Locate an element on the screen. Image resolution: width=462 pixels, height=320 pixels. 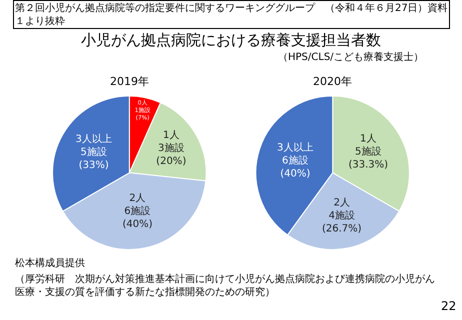
data-label: 5施設 (33%) is located at coordinates (93, 159).